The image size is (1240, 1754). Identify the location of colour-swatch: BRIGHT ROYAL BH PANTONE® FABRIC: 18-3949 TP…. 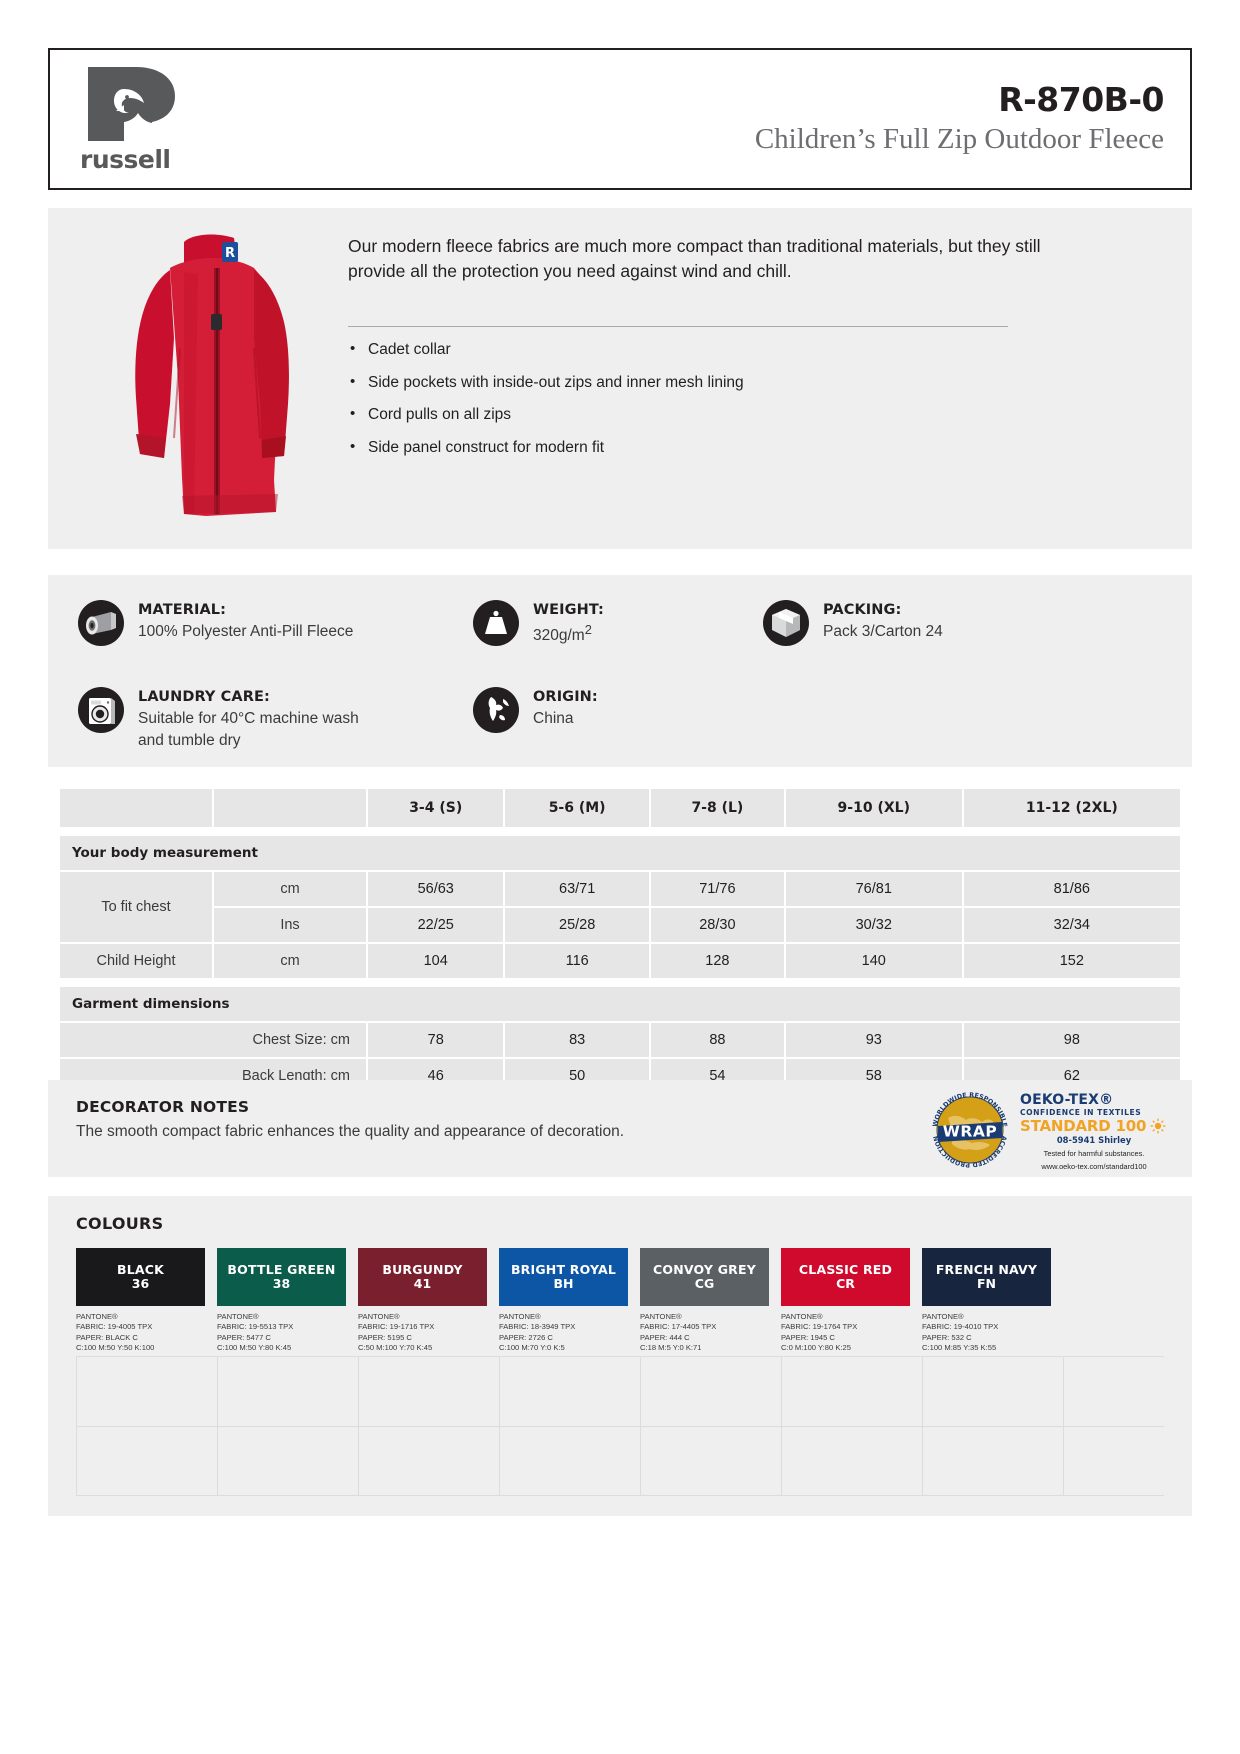
(563, 1301).